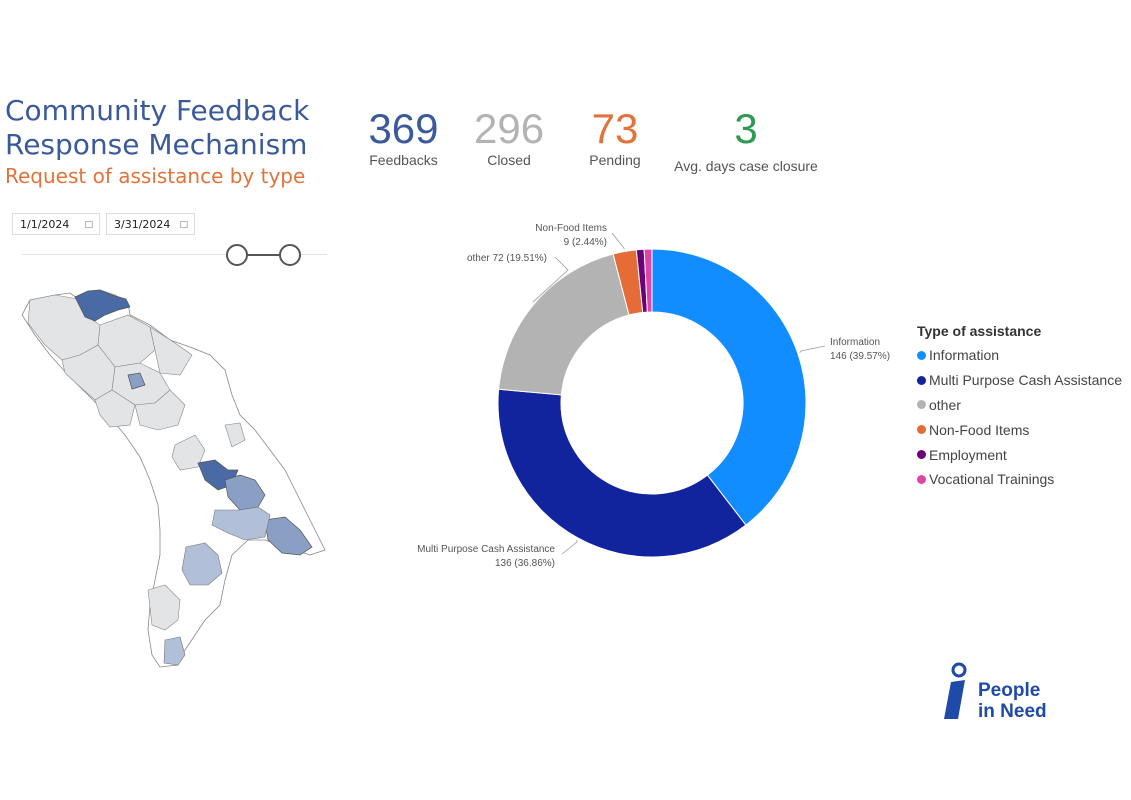  I want to click on legend-item: Employment, so click(1019, 454).